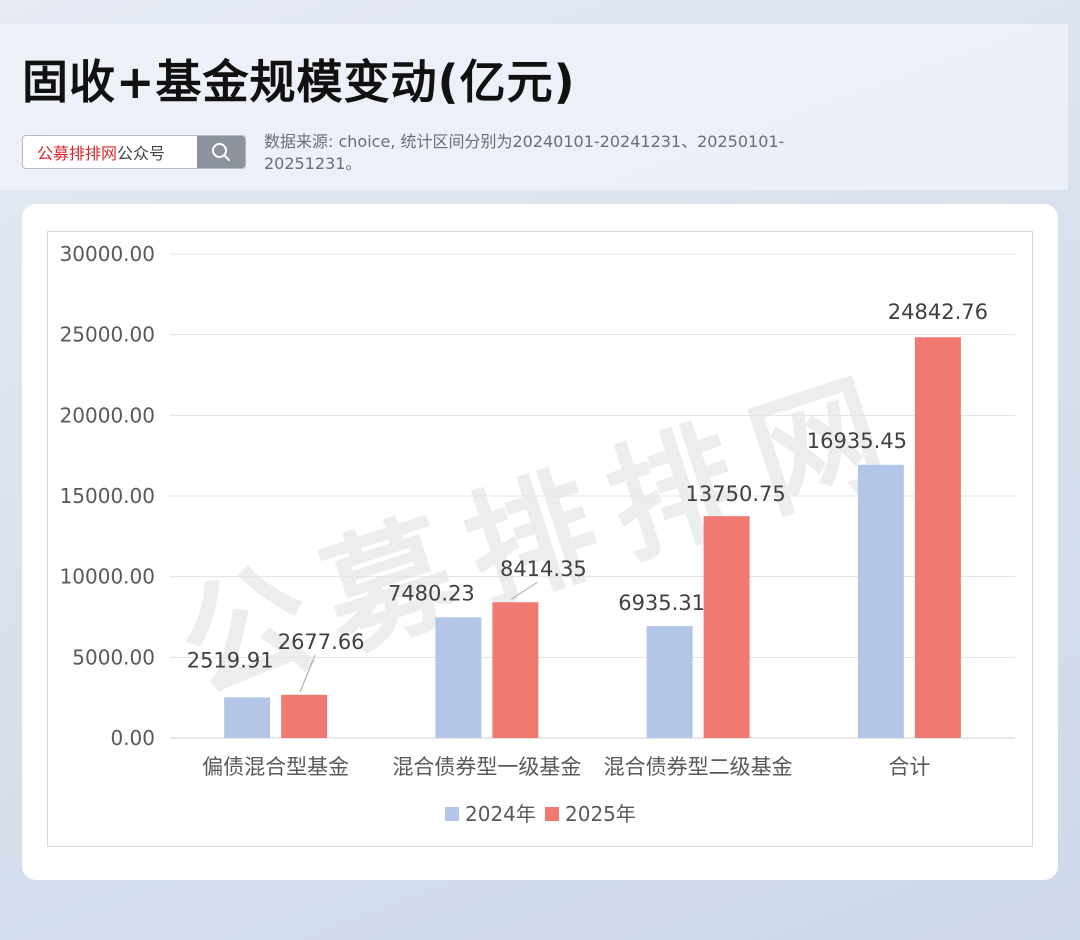  I want to click on y-tick-label: 25000.00, so click(107, 335).